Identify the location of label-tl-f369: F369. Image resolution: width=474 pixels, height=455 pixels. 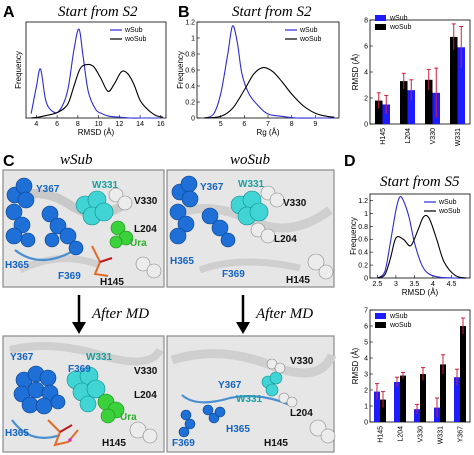
(69, 276).